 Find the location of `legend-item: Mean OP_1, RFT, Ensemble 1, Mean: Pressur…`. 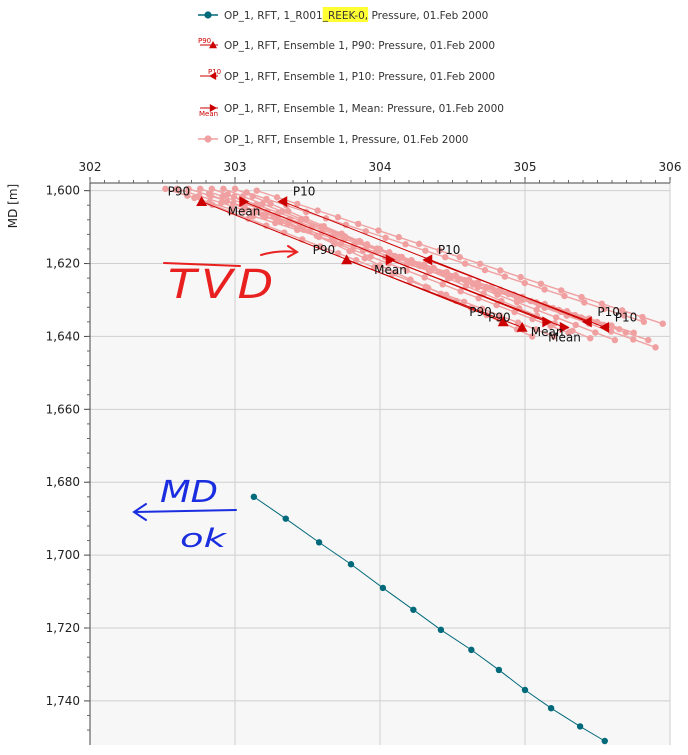

legend-item: Mean OP_1, RFT, Ensemble 1, Mean: Pressur… is located at coordinates (351, 110).